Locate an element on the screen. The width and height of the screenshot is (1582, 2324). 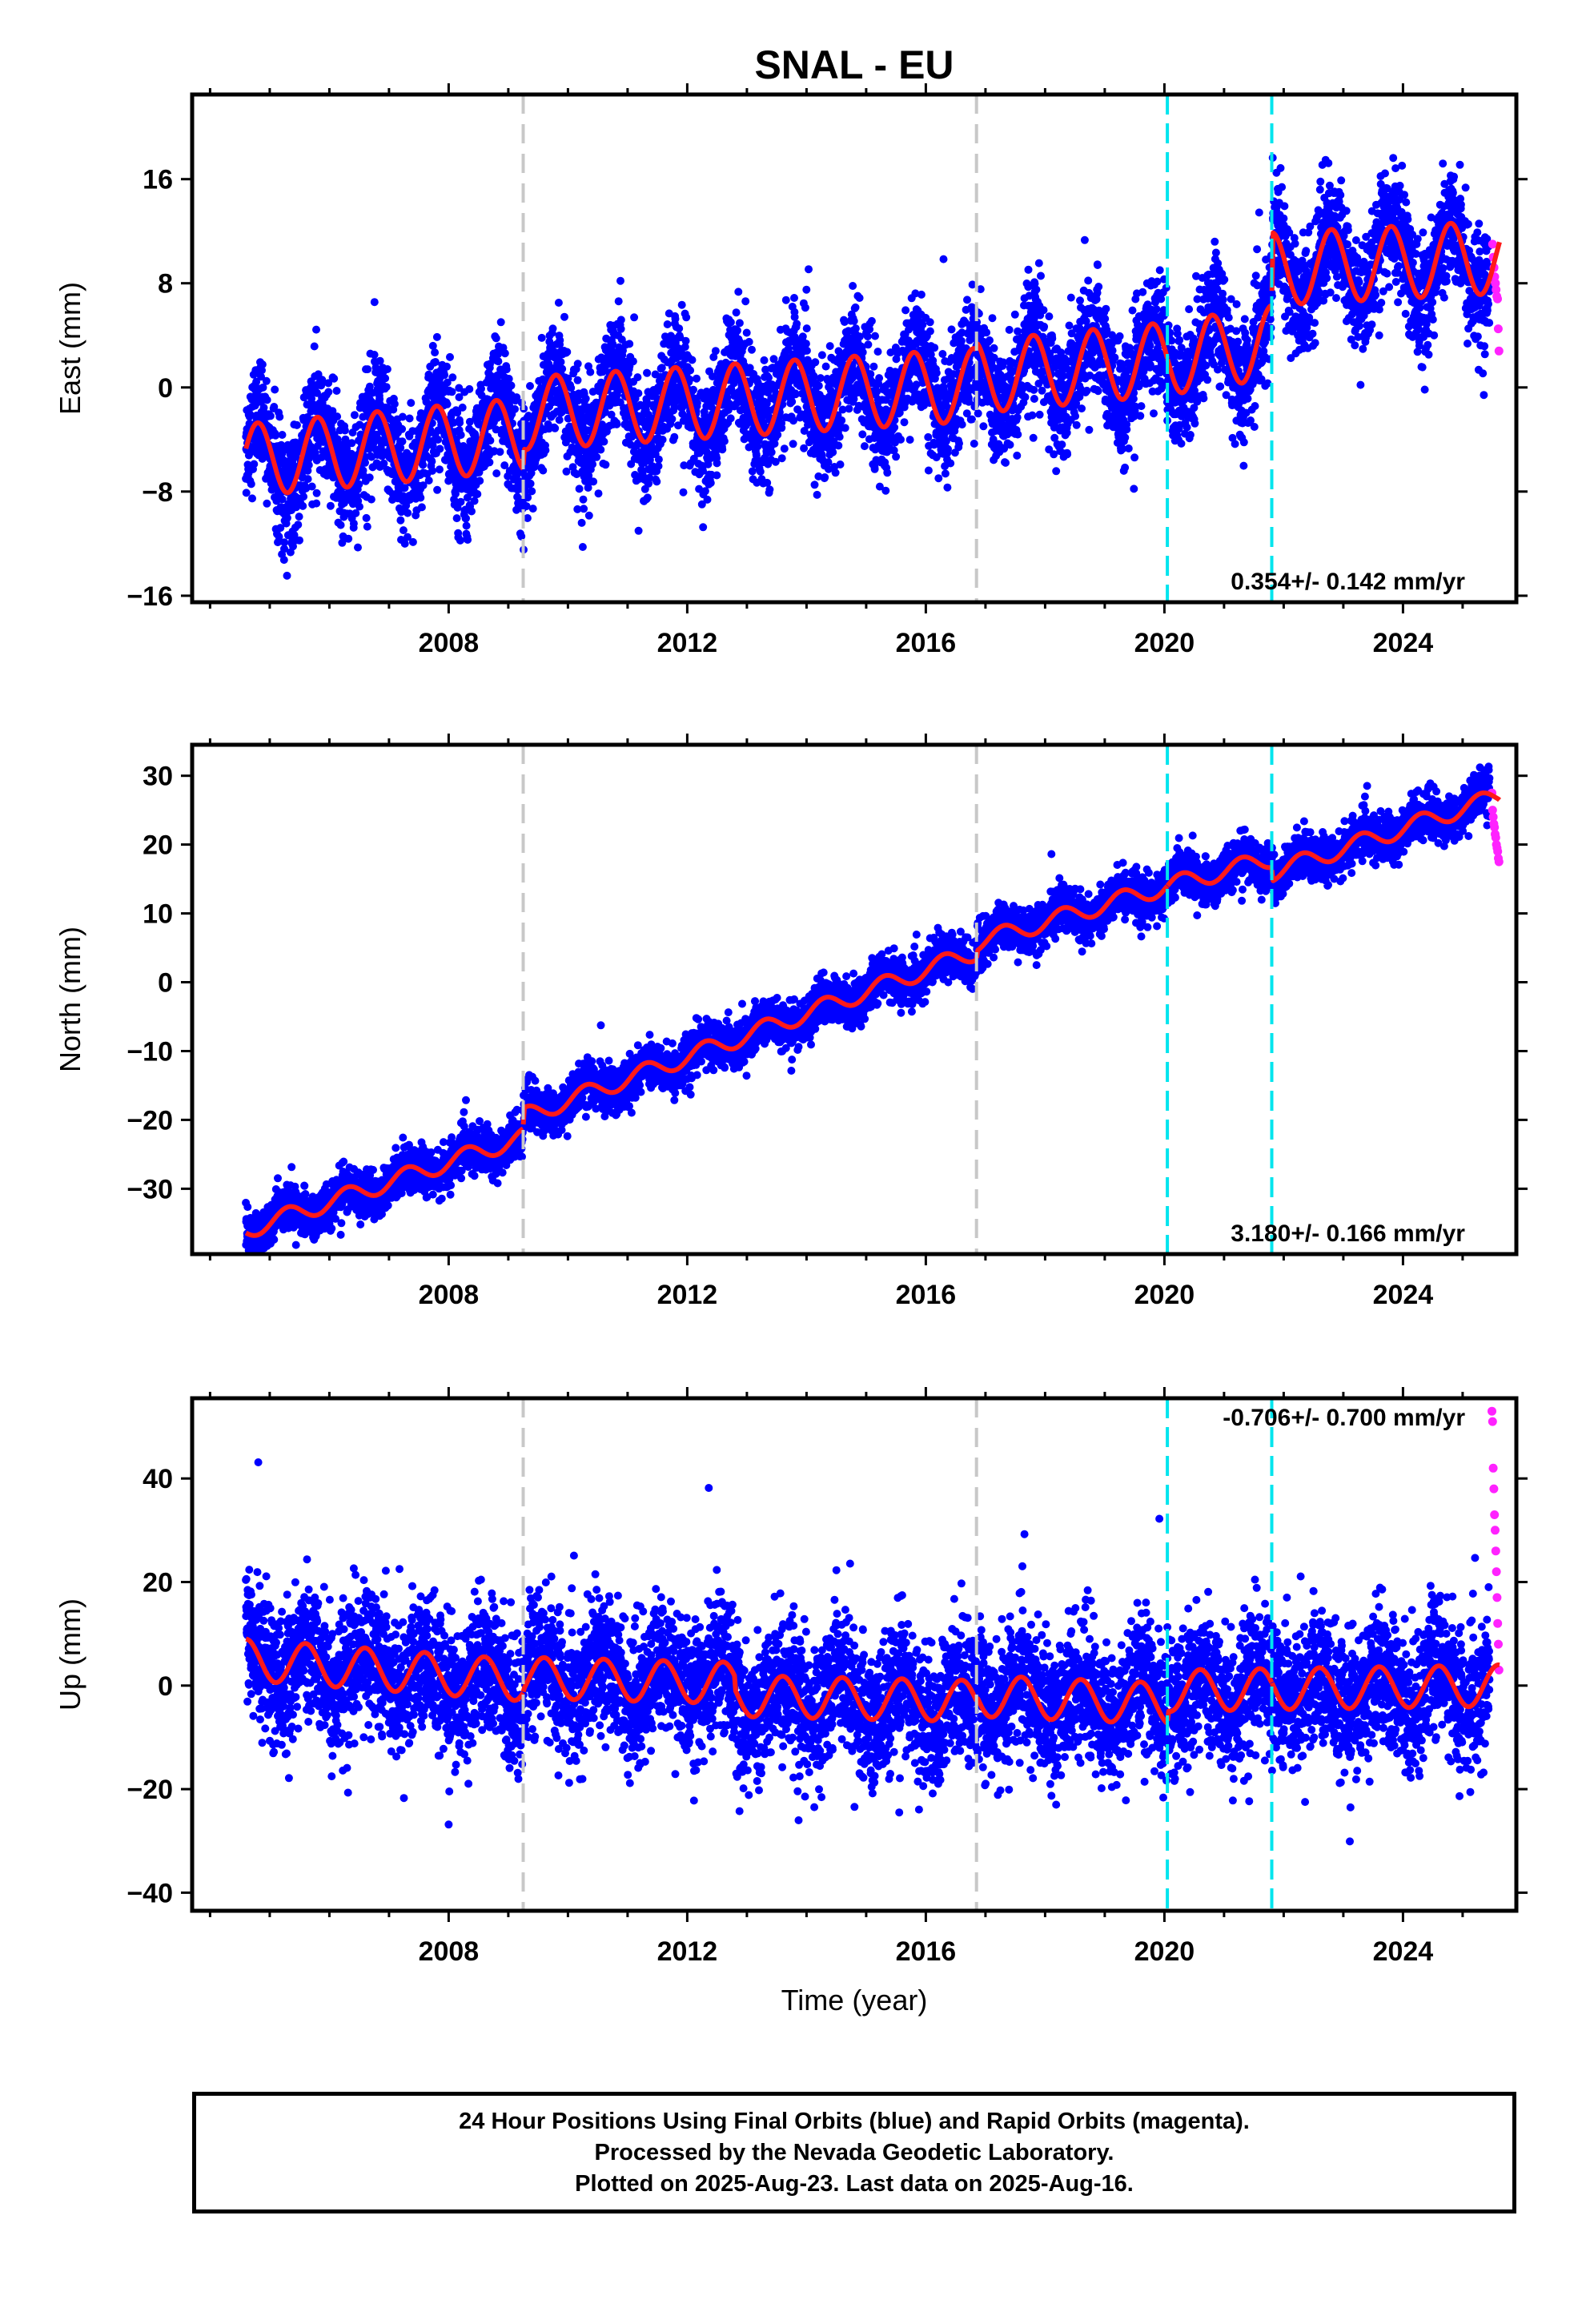
rate-label: -0.706+/- 0.700 mm/yr is located at coordinates (1344, 1418).